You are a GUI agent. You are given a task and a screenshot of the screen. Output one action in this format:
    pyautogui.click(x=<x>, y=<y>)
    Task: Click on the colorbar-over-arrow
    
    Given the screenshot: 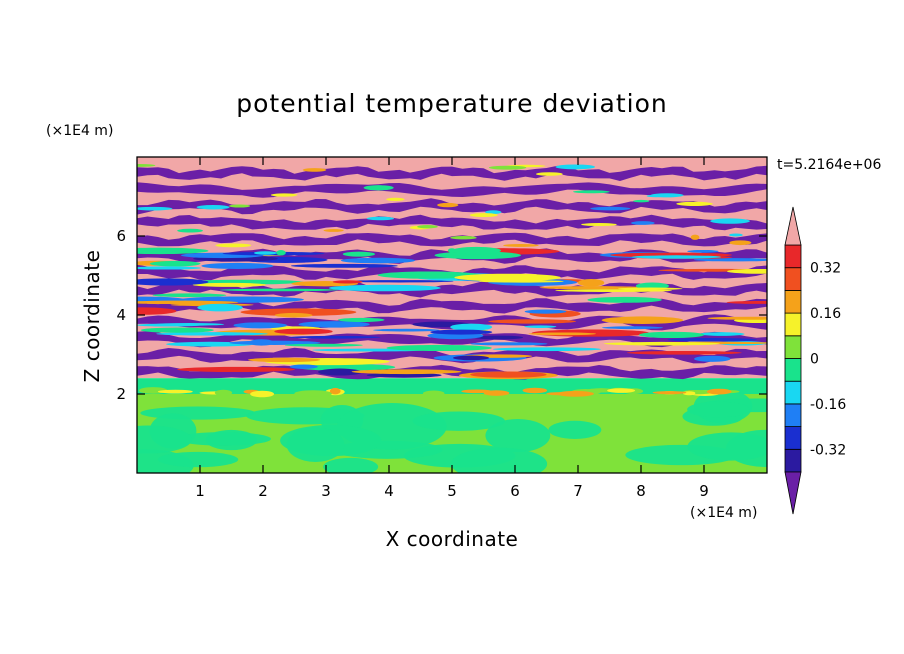 What is the action you would take?
    pyautogui.click(x=793, y=226)
    